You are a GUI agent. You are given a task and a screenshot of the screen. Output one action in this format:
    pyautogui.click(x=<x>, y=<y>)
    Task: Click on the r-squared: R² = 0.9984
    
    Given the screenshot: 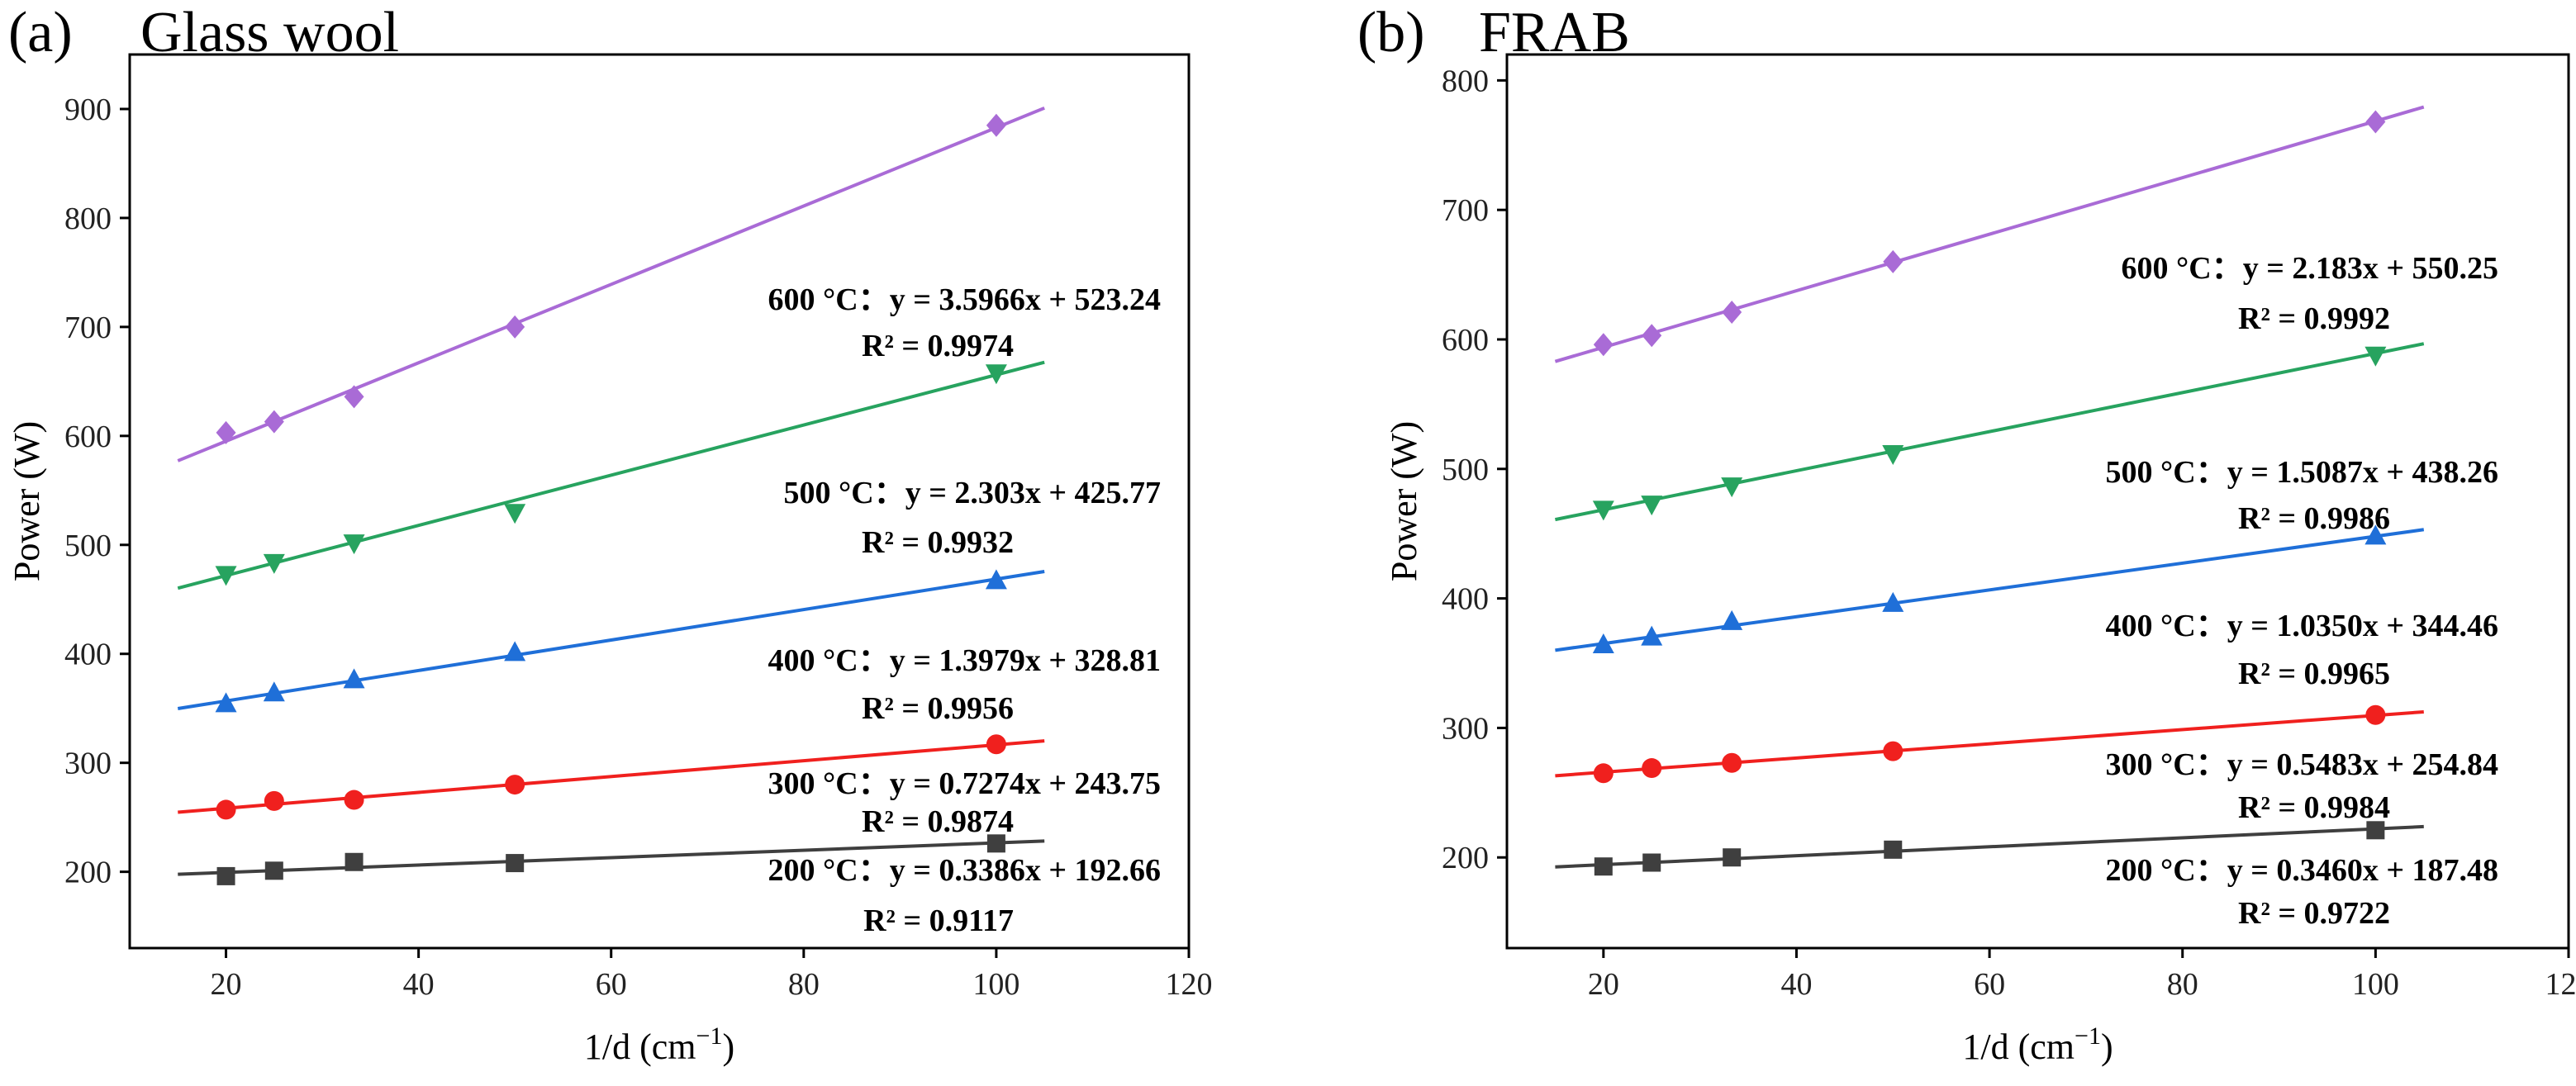 What is the action you would take?
    pyautogui.click(x=2314, y=807)
    